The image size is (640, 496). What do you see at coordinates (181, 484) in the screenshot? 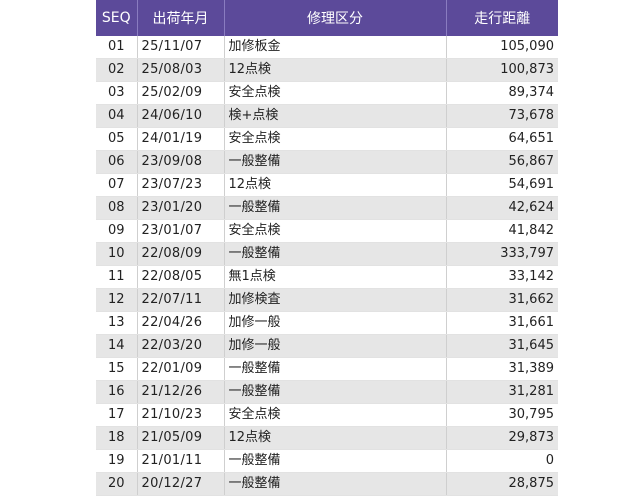
I see `cell-ship-date: 20/12/27` at bounding box center [181, 484].